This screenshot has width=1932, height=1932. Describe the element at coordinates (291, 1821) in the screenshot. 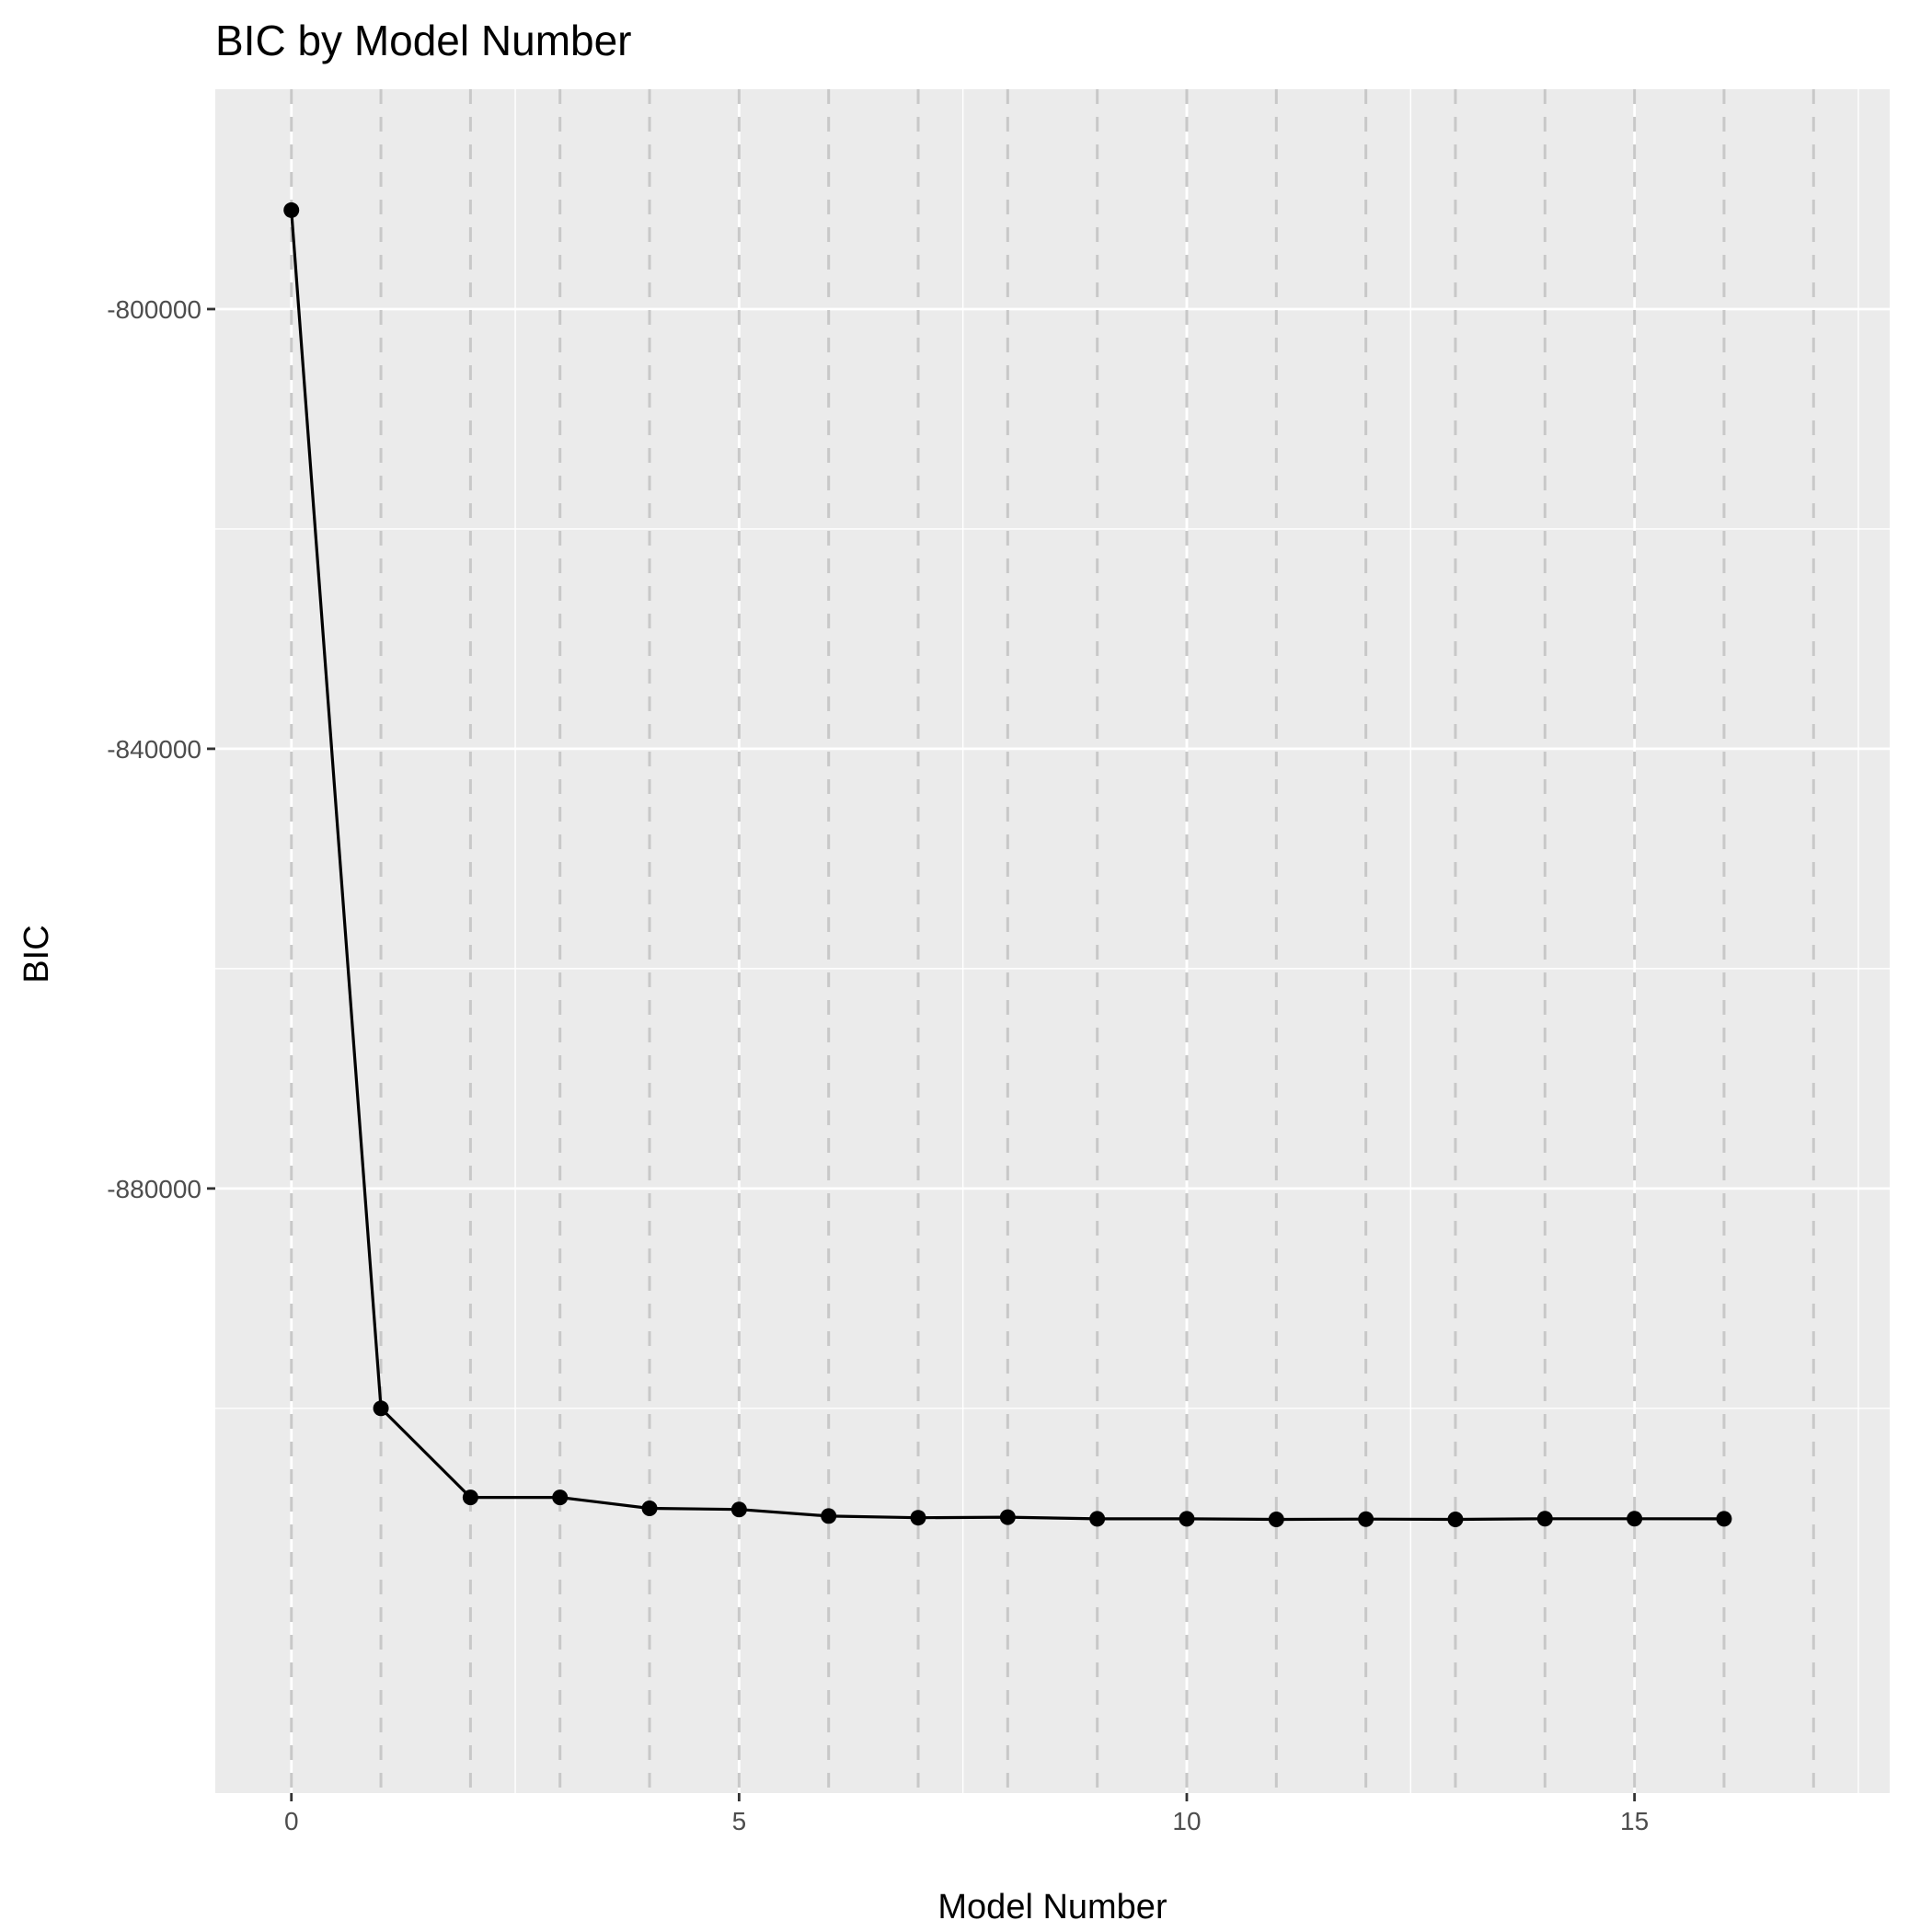

I see `x-tick-label: 0` at that location.